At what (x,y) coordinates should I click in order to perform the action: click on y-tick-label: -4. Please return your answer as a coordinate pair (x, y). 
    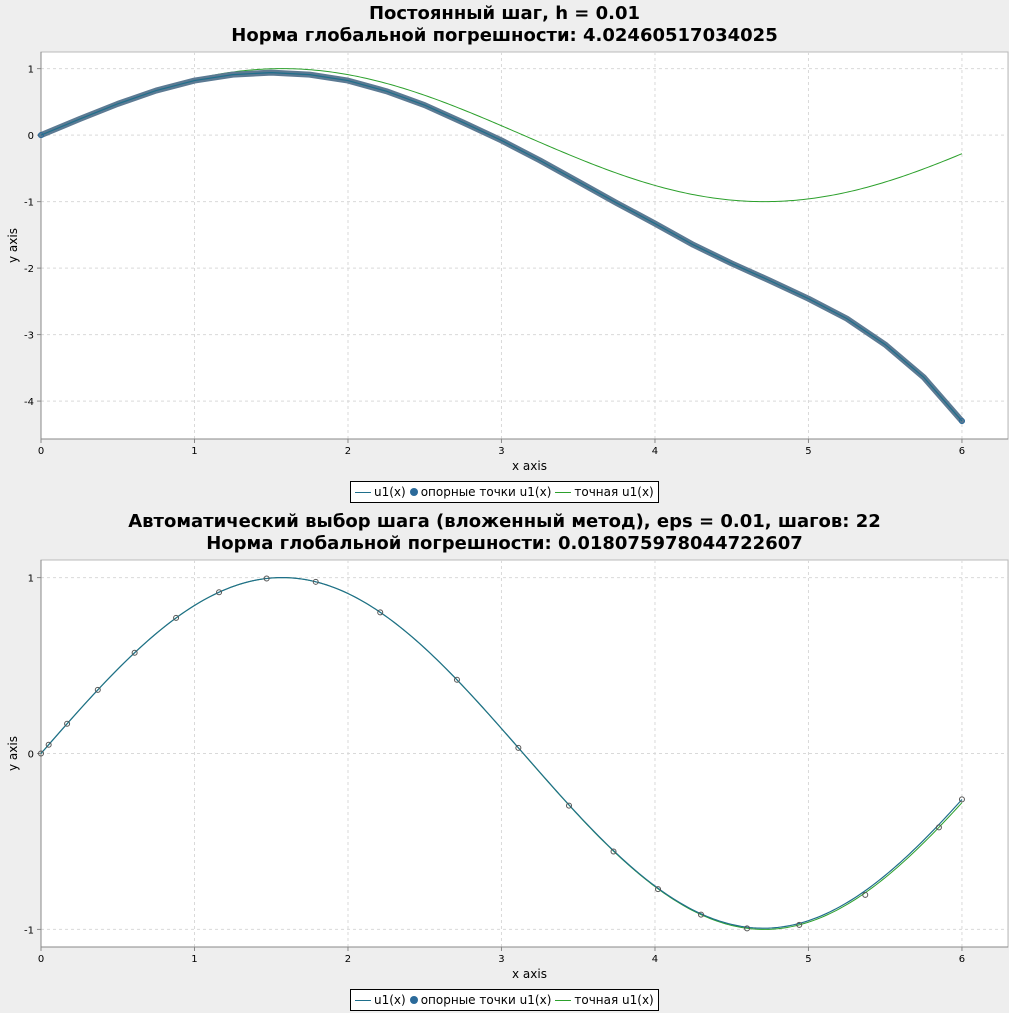
    Looking at the image, I should click on (29, 402).